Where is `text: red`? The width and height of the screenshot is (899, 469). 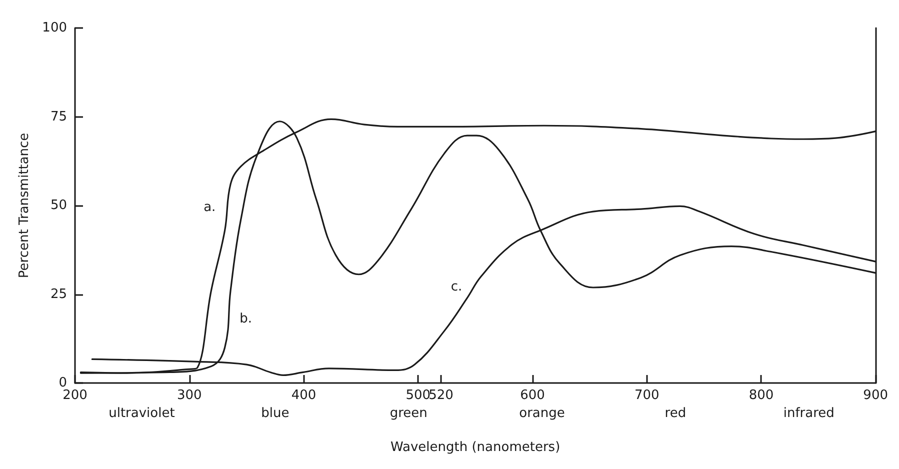
text: red is located at coordinates (675, 413).